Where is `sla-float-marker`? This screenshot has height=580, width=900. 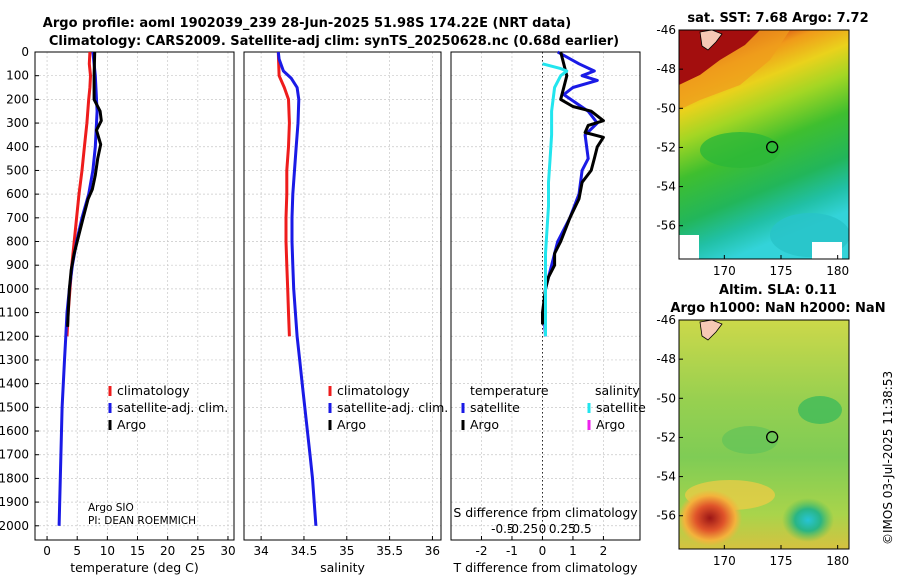
sla-float-marker is located at coordinates (772, 437).